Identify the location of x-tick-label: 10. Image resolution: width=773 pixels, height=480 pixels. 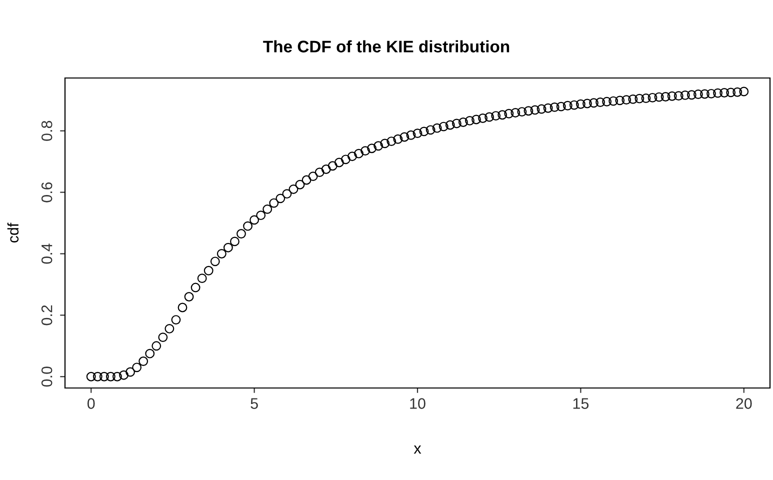
(418, 403).